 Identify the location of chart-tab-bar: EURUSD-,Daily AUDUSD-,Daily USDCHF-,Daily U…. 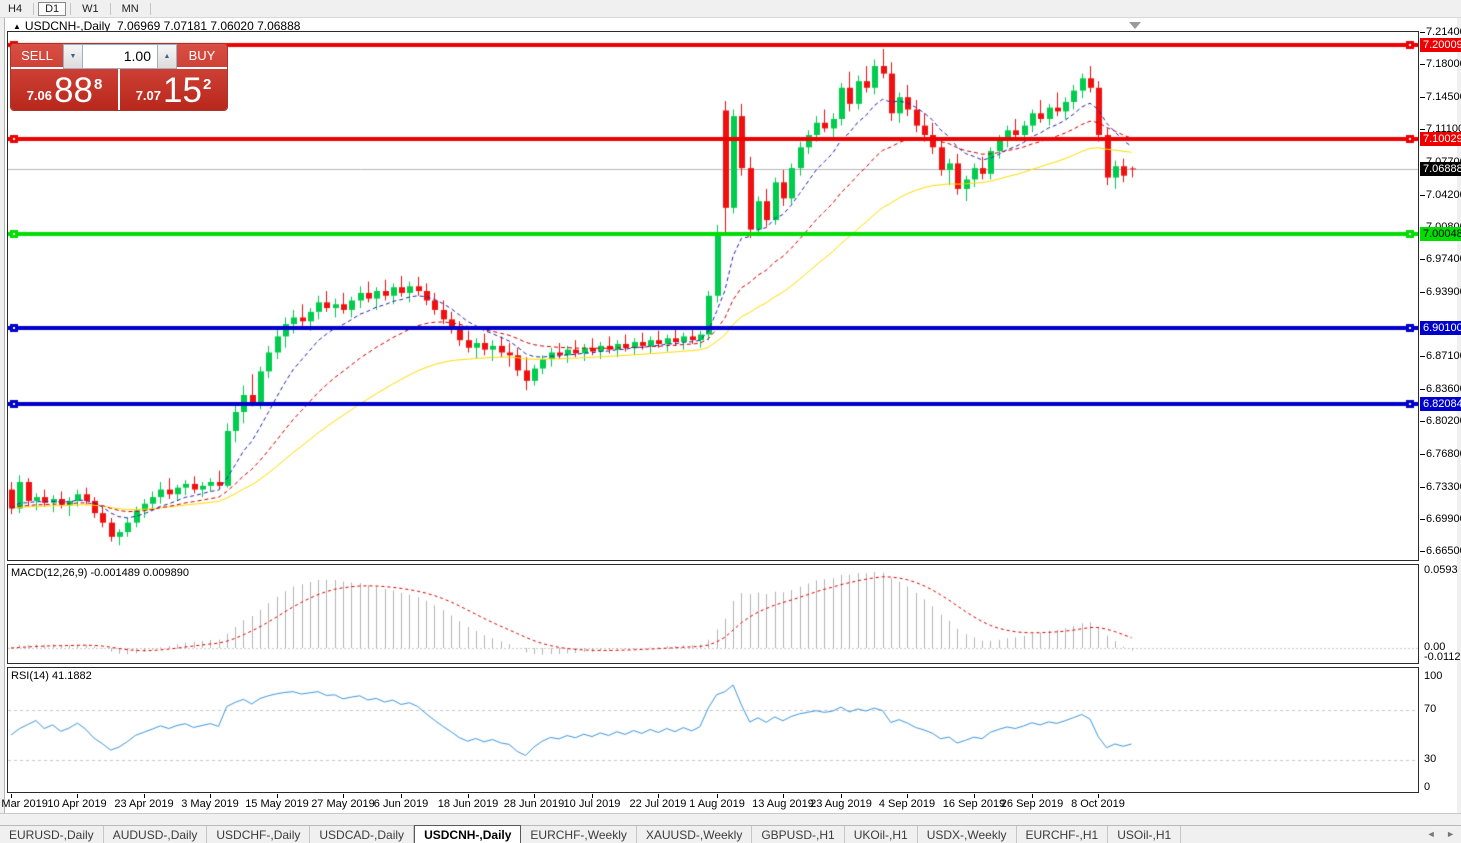
(730, 834).